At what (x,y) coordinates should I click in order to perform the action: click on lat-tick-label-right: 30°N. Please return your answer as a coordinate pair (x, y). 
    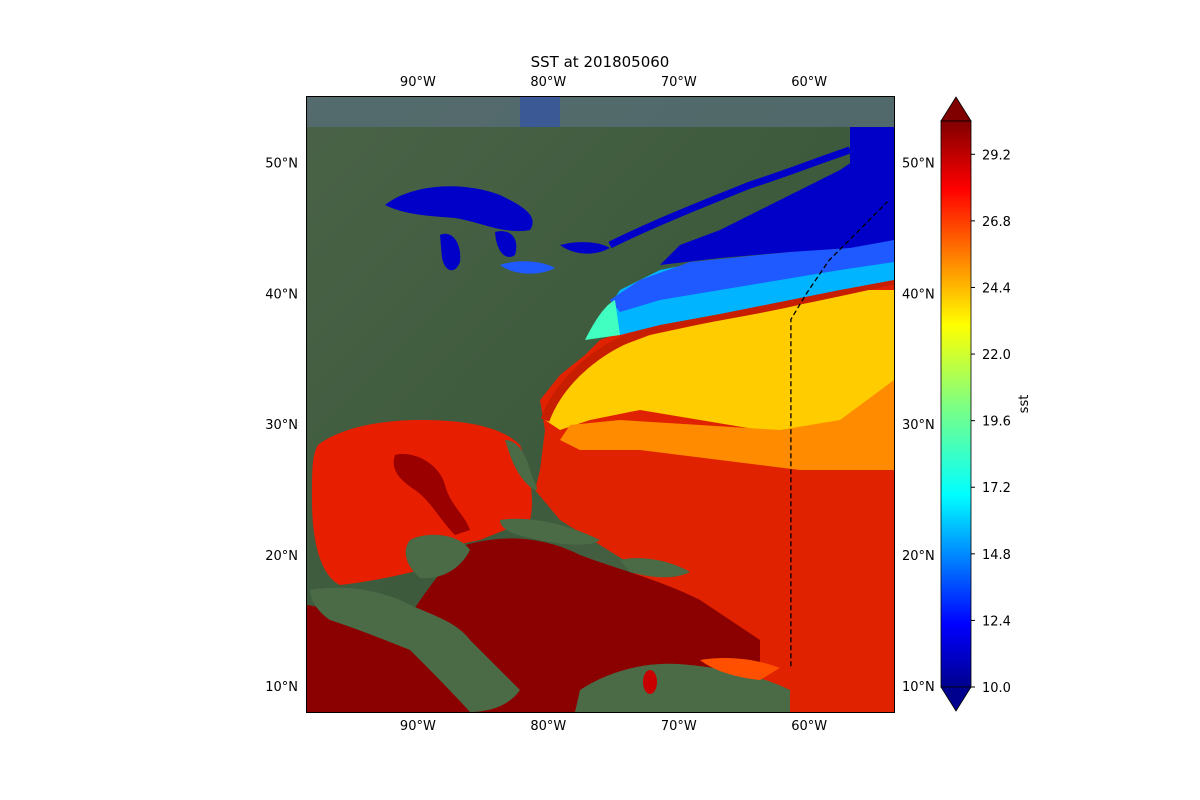
    Looking at the image, I should click on (918, 425).